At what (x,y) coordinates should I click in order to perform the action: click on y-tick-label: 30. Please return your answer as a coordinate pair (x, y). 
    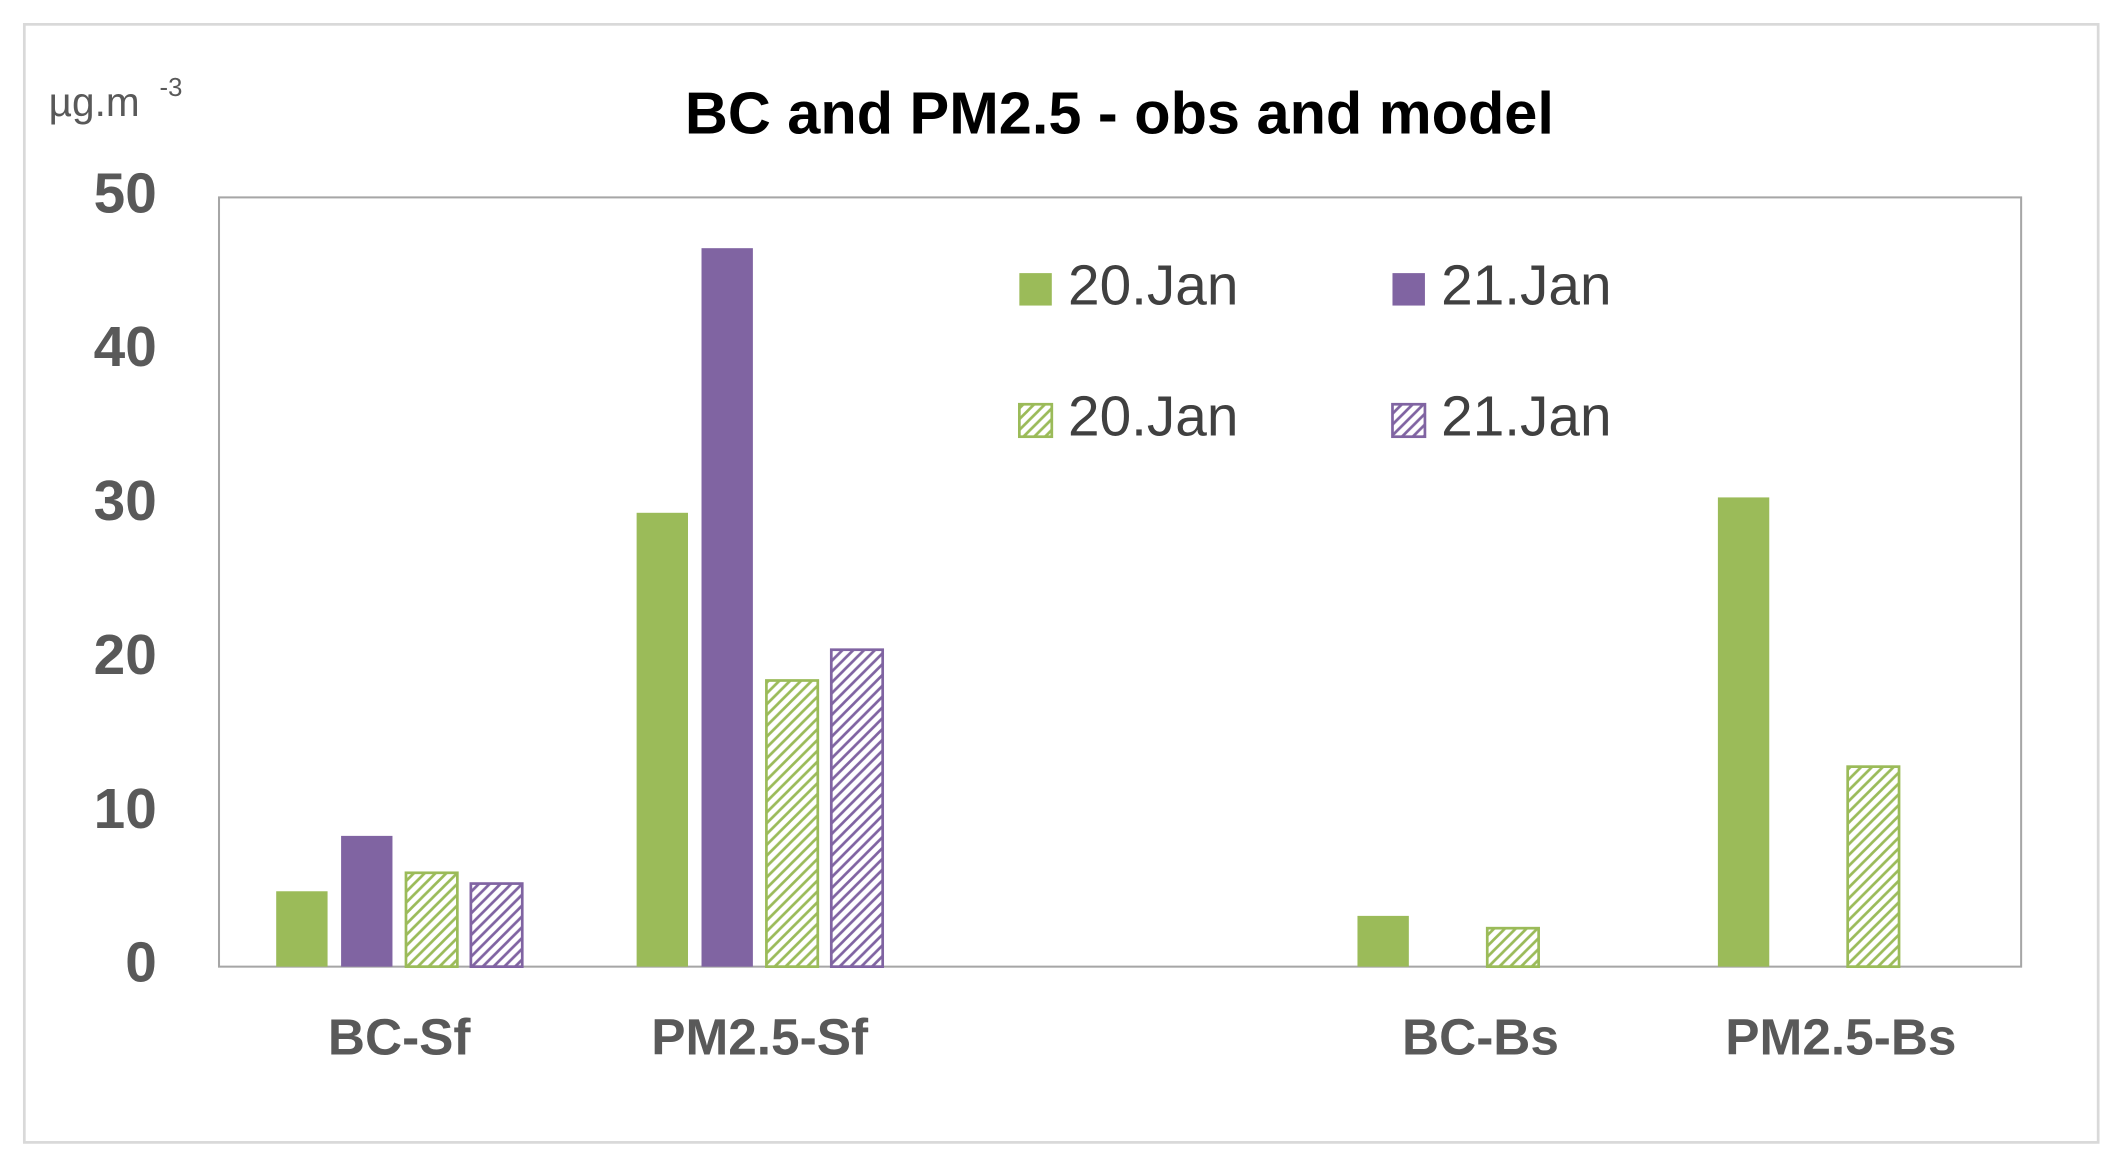
    Looking at the image, I should click on (125, 501).